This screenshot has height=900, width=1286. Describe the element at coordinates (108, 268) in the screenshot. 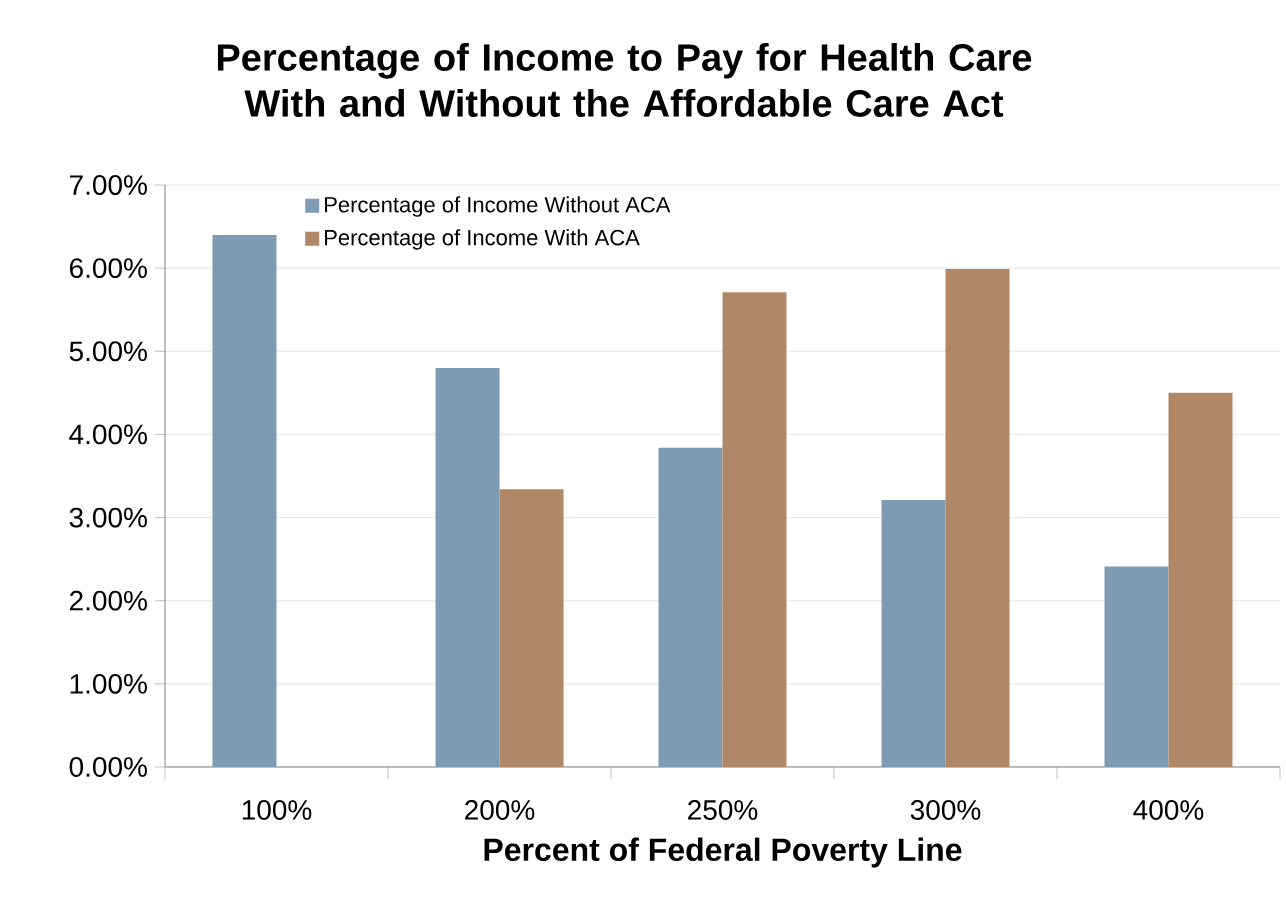

I see `y-tick-label: 6.00%` at that location.